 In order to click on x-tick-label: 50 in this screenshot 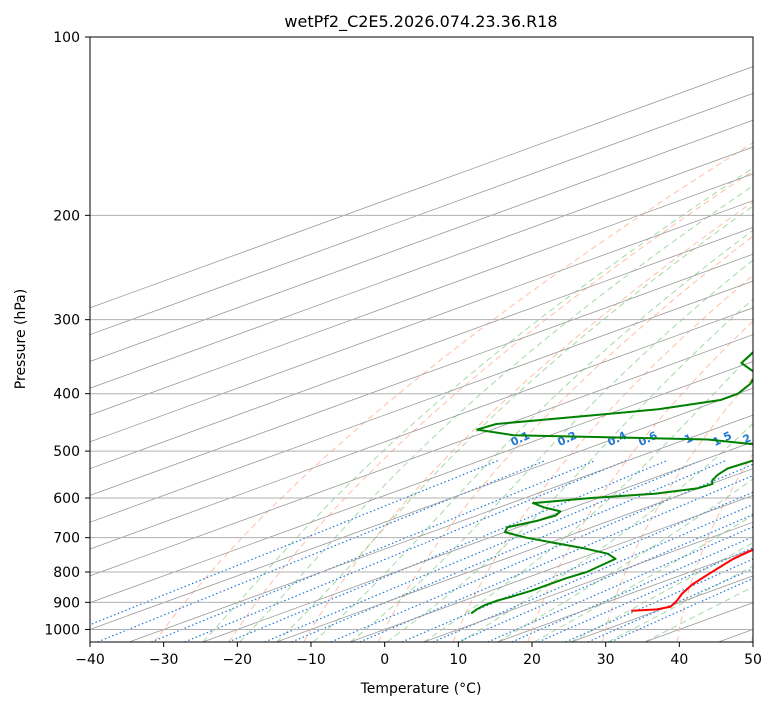, I will do `click(753, 660)`.